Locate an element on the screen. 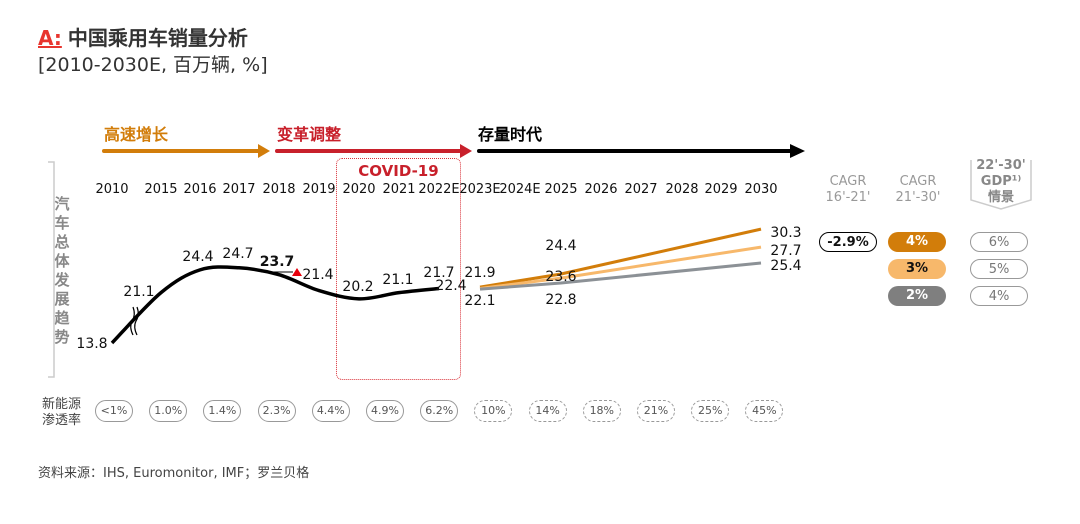 The image size is (1080, 524). penetration-value: <1% is located at coordinates (114, 411).